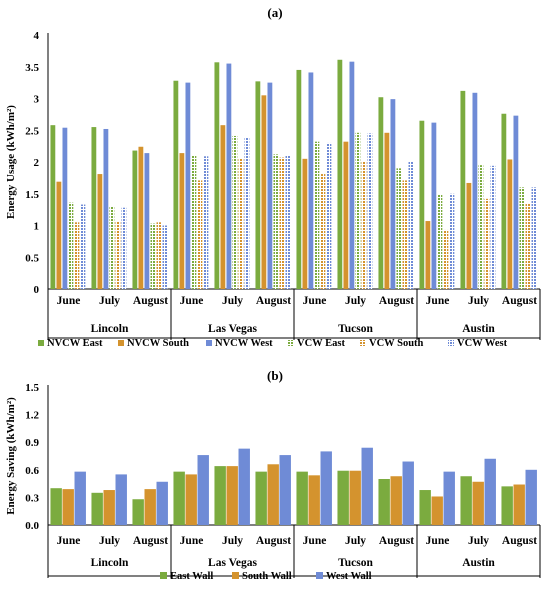 Image resolution: width=550 pixels, height=596 pixels. I want to click on group-label: Austin, so click(478, 329).